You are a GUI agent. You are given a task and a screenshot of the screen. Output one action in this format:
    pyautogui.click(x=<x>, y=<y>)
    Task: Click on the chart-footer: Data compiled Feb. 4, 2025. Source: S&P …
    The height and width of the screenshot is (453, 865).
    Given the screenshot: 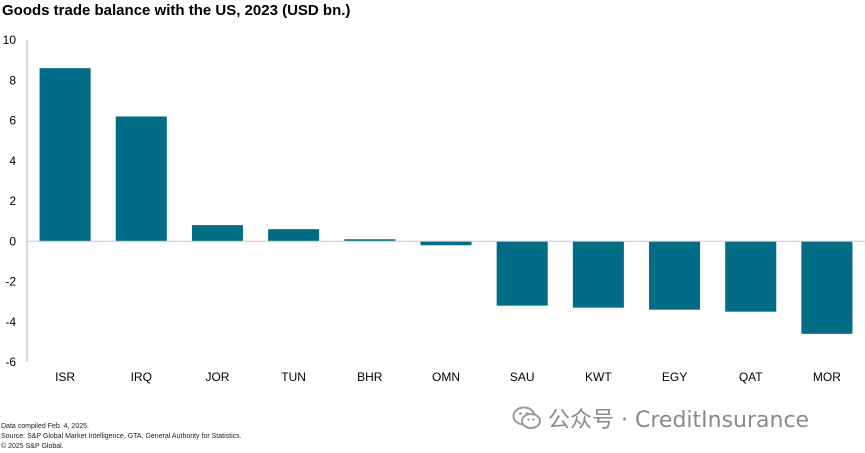 What is the action you would take?
    pyautogui.click(x=121, y=437)
    